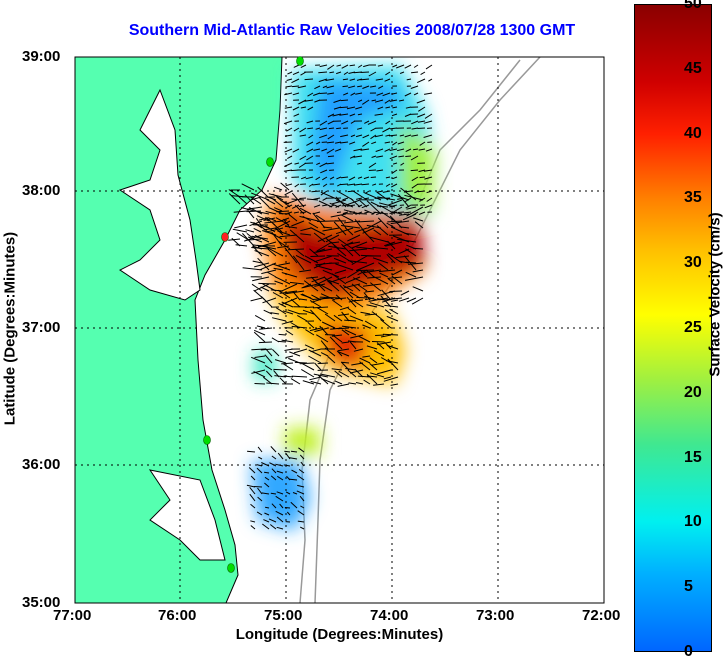  What do you see at coordinates (693, 458) in the screenshot?
I see `colorbar-tick-label: 15` at bounding box center [693, 458].